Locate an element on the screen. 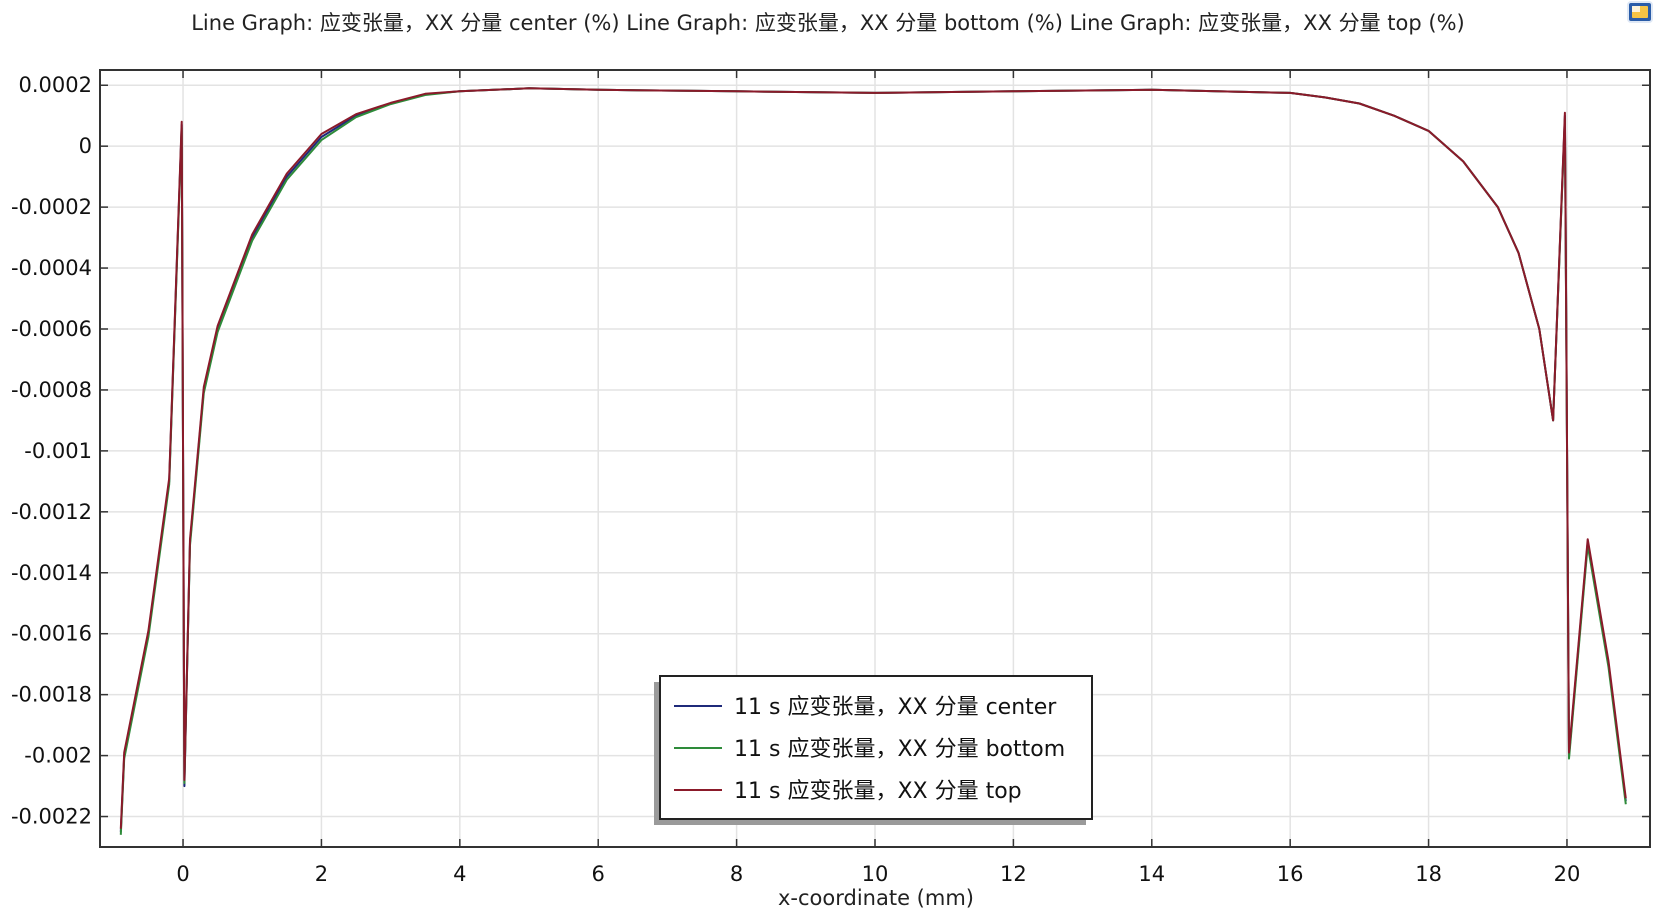  y-tick-label: -0.001 is located at coordinates (58, 451).